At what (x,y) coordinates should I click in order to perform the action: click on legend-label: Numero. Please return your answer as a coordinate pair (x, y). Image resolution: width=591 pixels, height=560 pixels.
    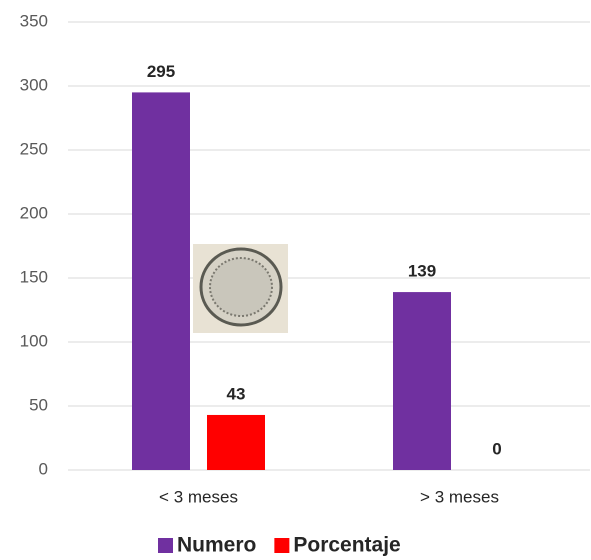
    Looking at the image, I should click on (216, 545).